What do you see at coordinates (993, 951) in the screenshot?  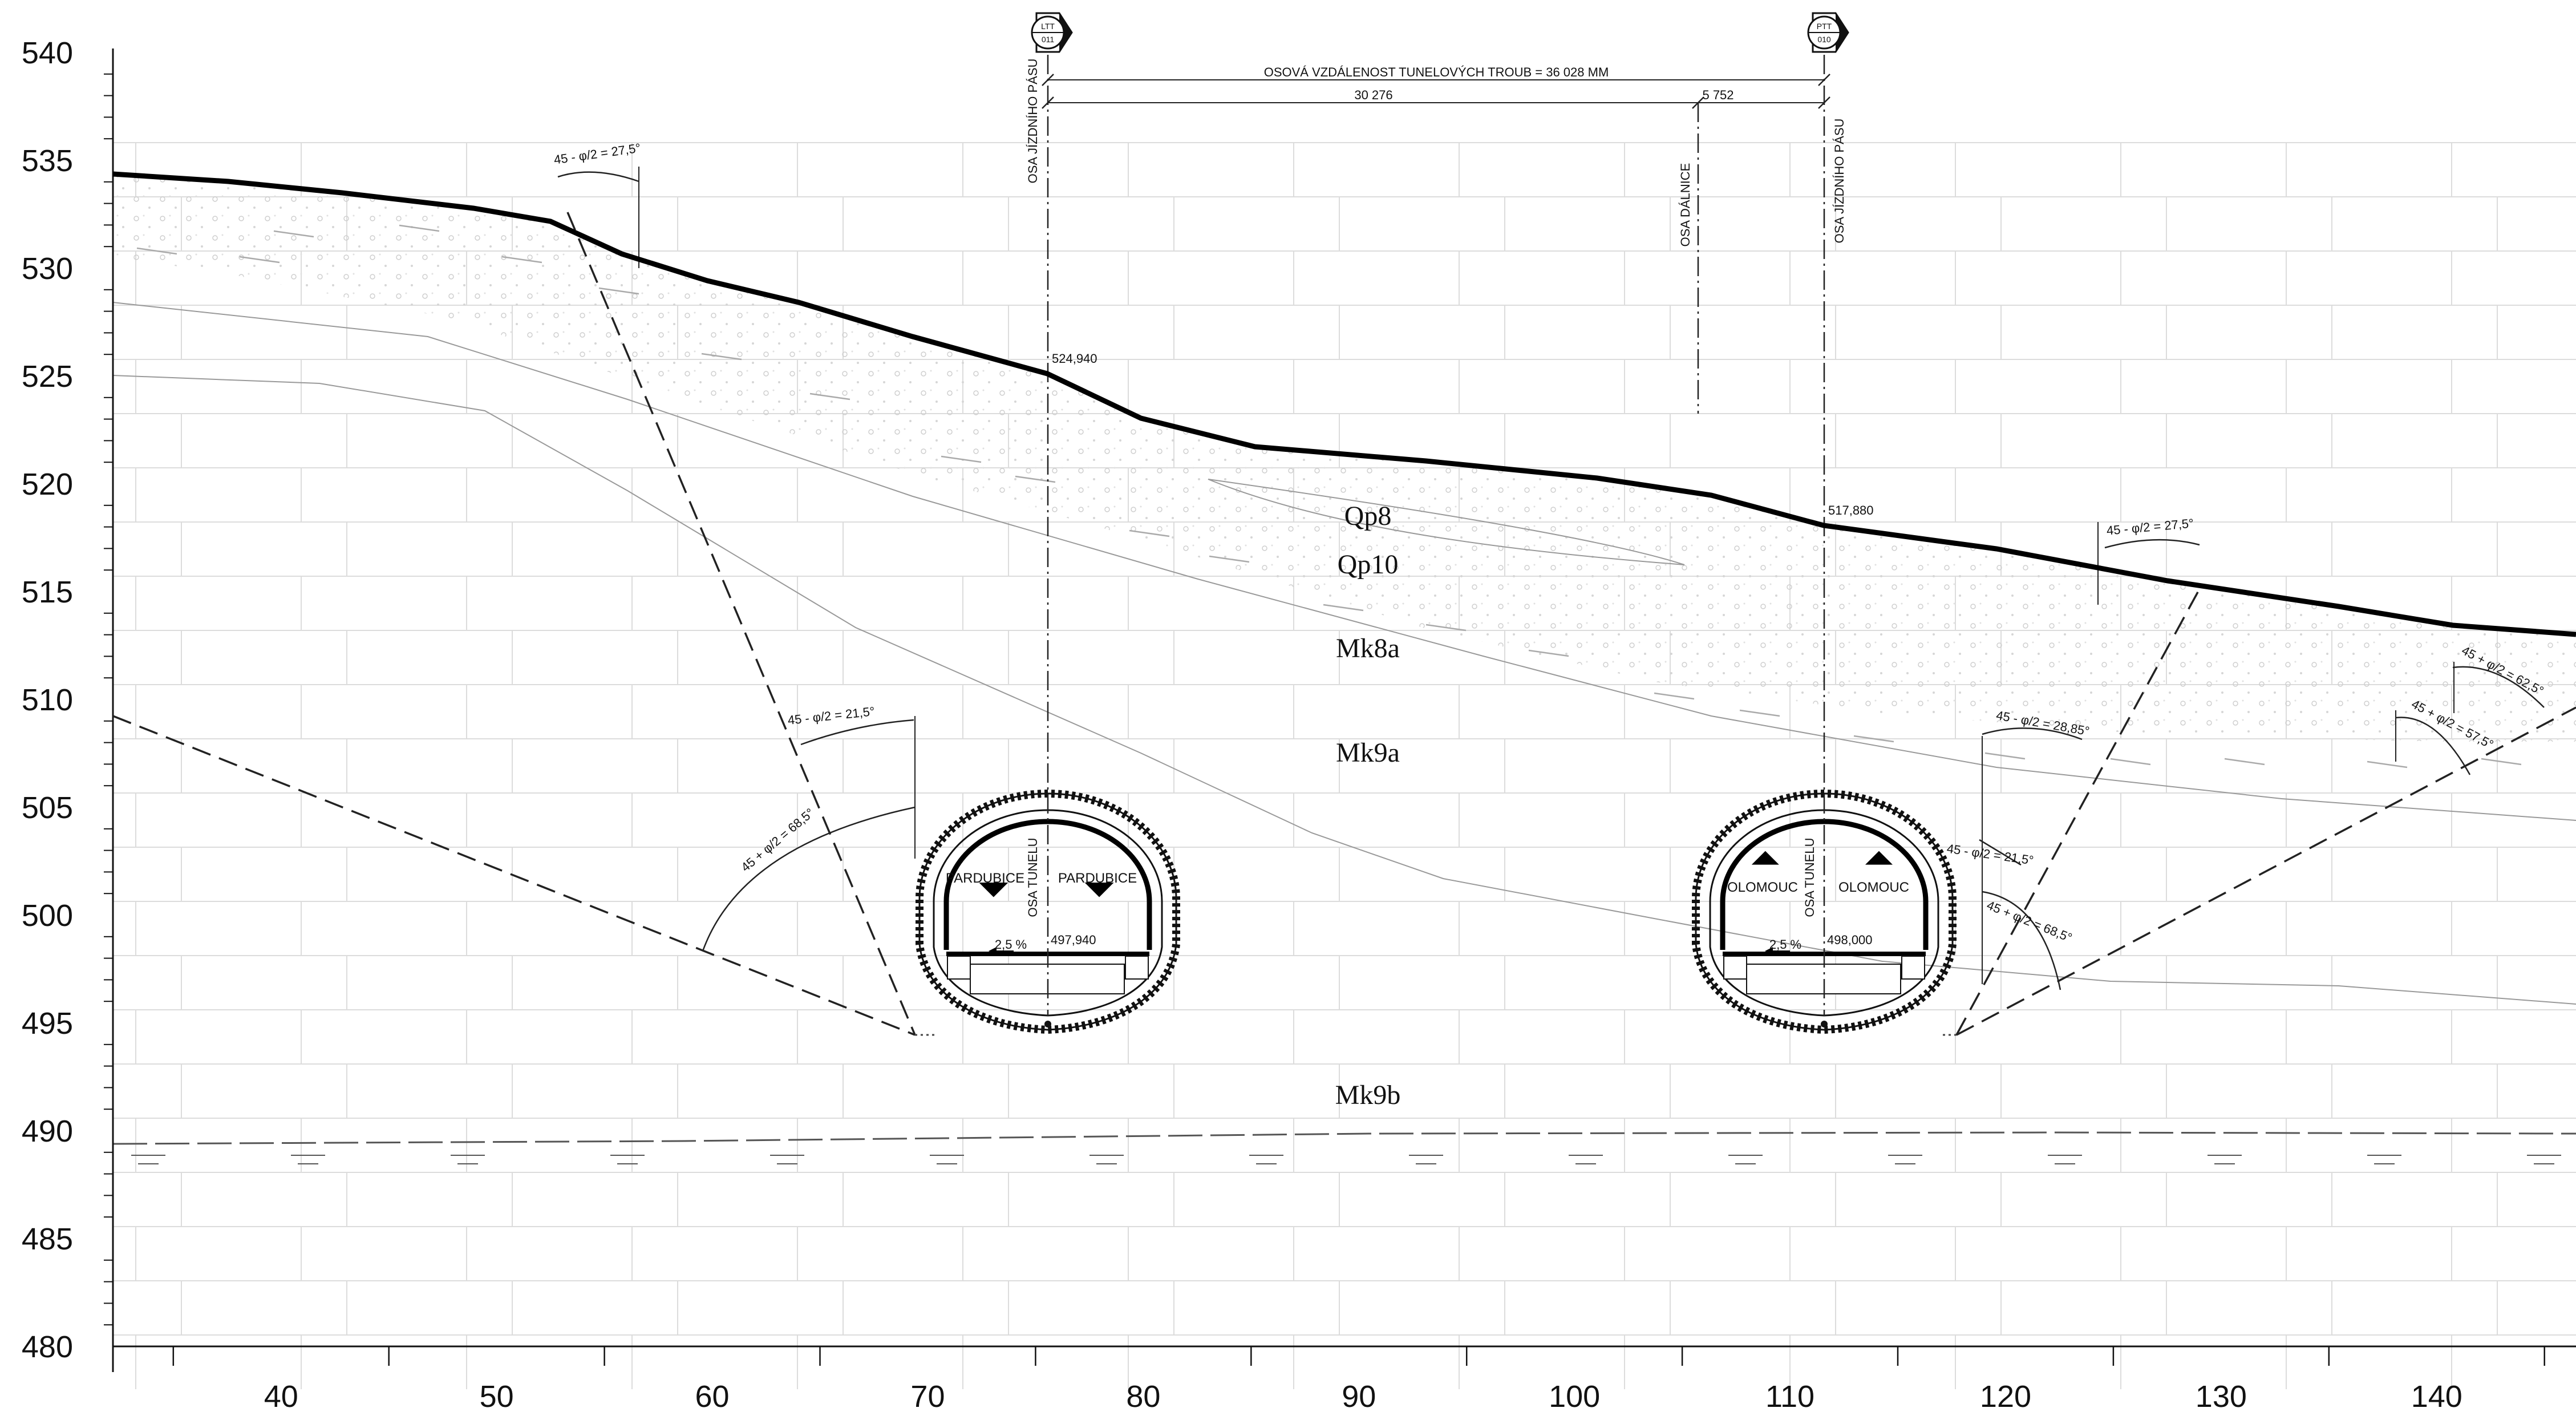 I see `slope-arrow-head` at bounding box center [993, 951].